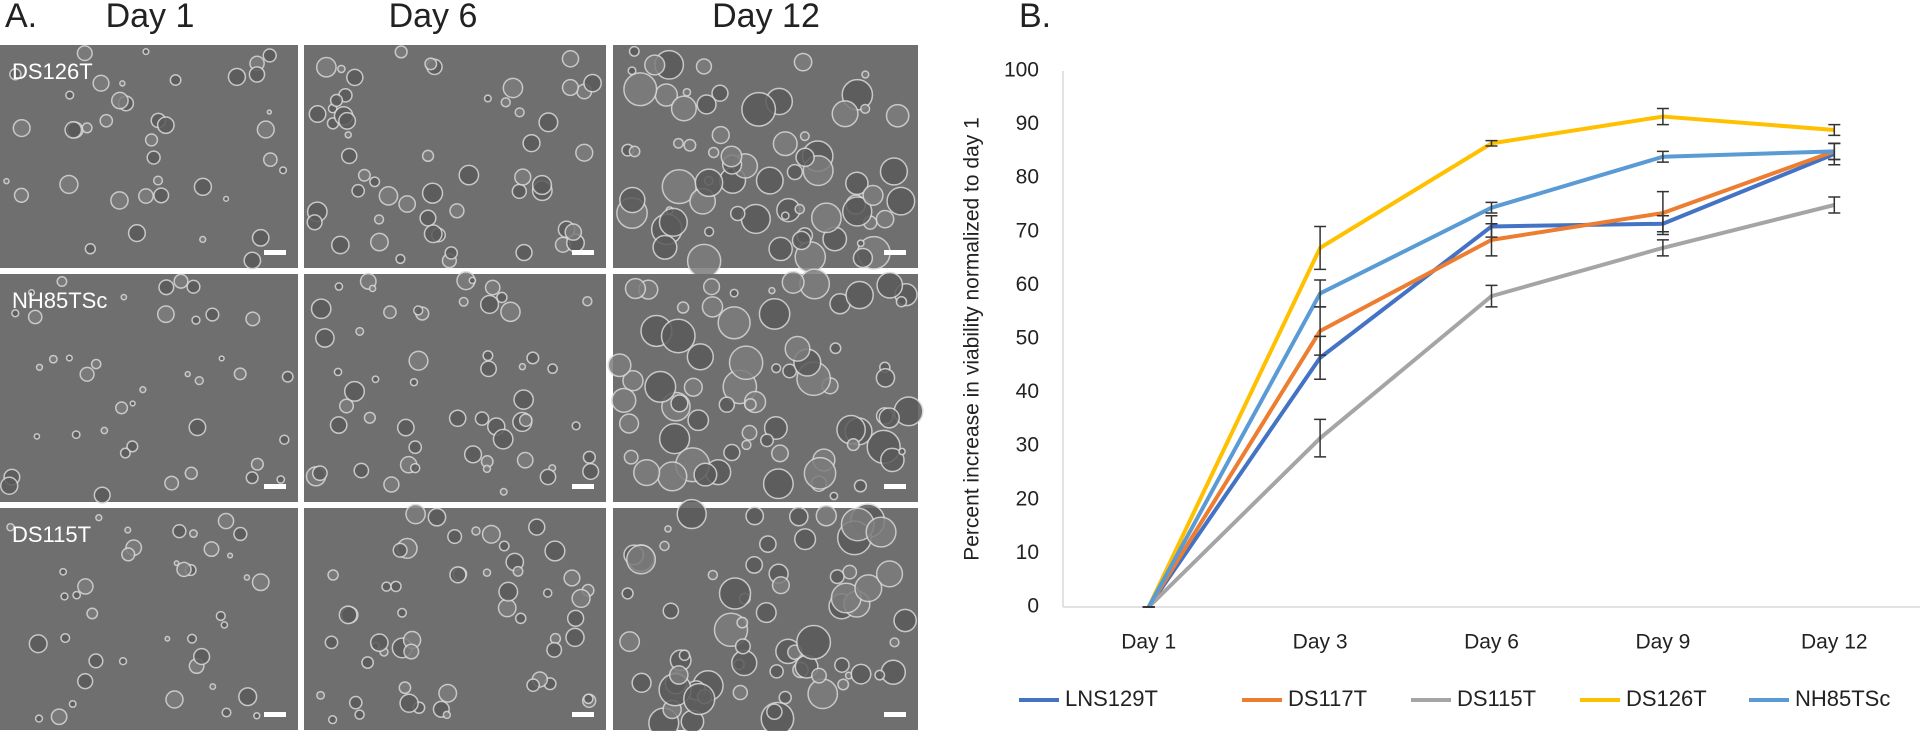  What do you see at coordinates (433, 17) in the screenshot?
I see `column-header: Day 6` at bounding box center [433, 17].